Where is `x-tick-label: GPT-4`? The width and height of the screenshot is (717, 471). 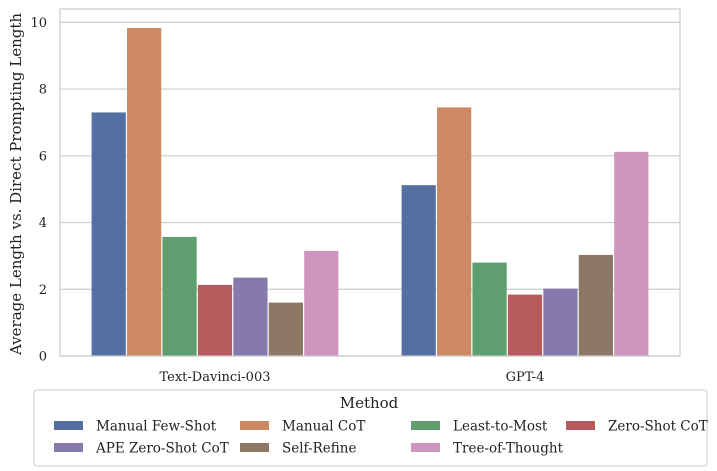 x-tick-label: GPT-4 is located at coordinates (525, 377).